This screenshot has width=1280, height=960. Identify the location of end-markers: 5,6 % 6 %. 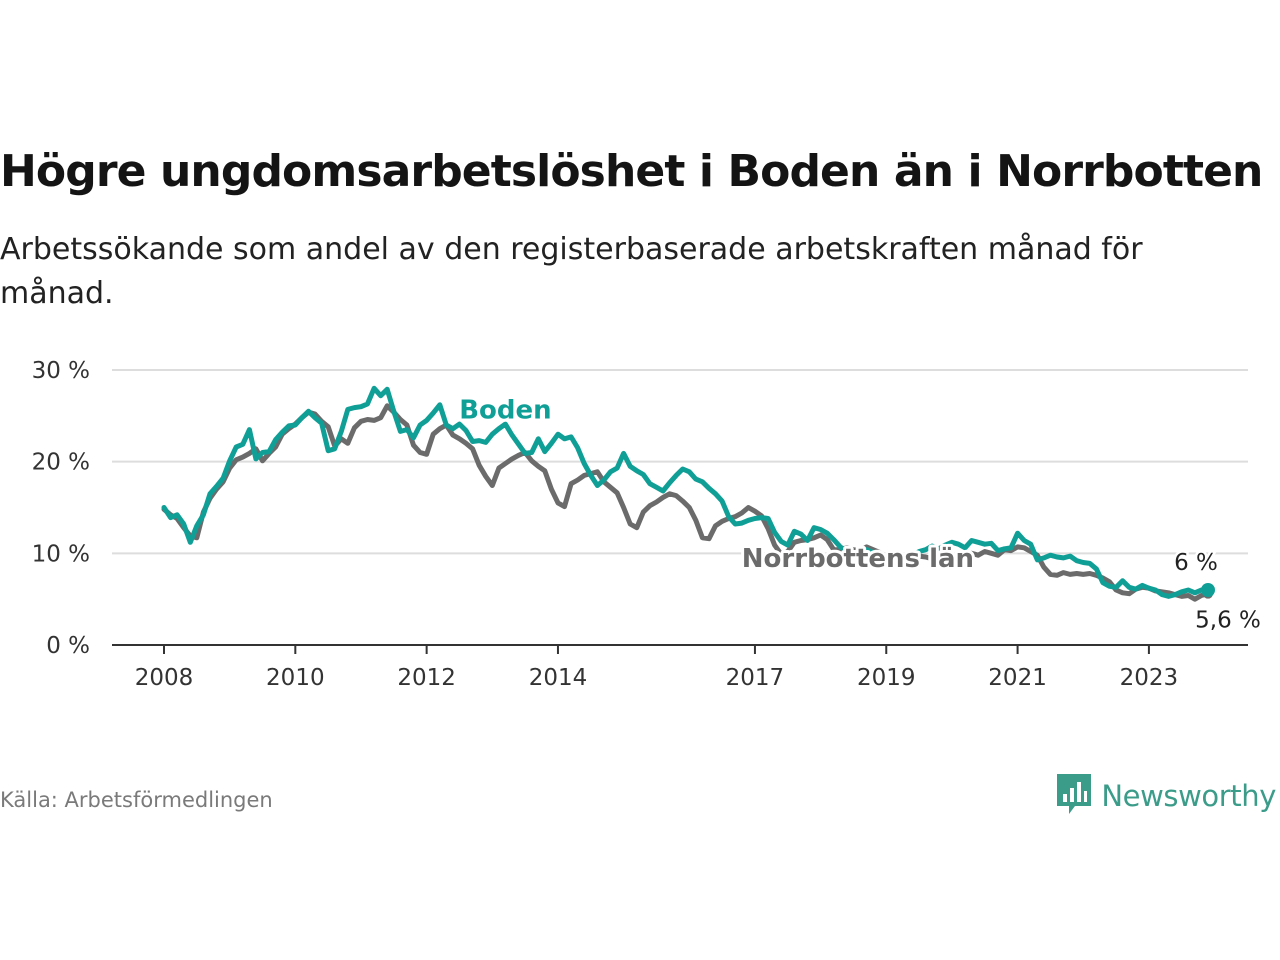
(1218, 592).